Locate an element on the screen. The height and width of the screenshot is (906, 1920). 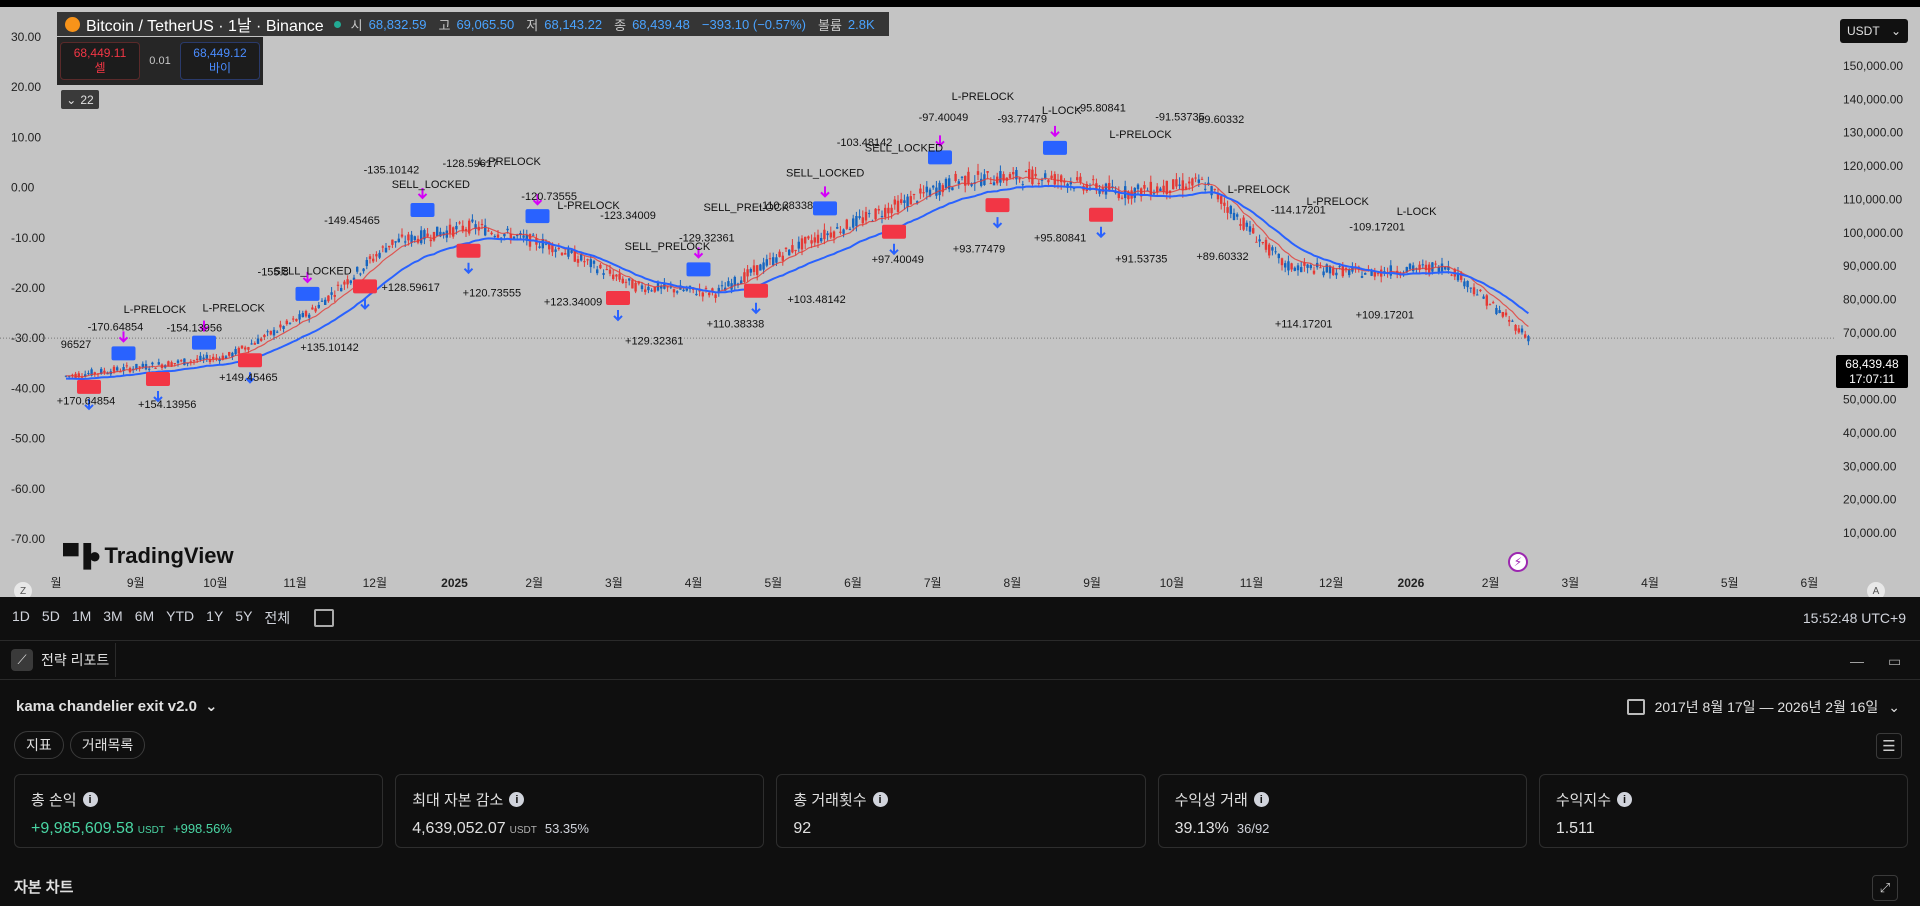
timeframe-button: 5D is located at coordinates (50, 616).